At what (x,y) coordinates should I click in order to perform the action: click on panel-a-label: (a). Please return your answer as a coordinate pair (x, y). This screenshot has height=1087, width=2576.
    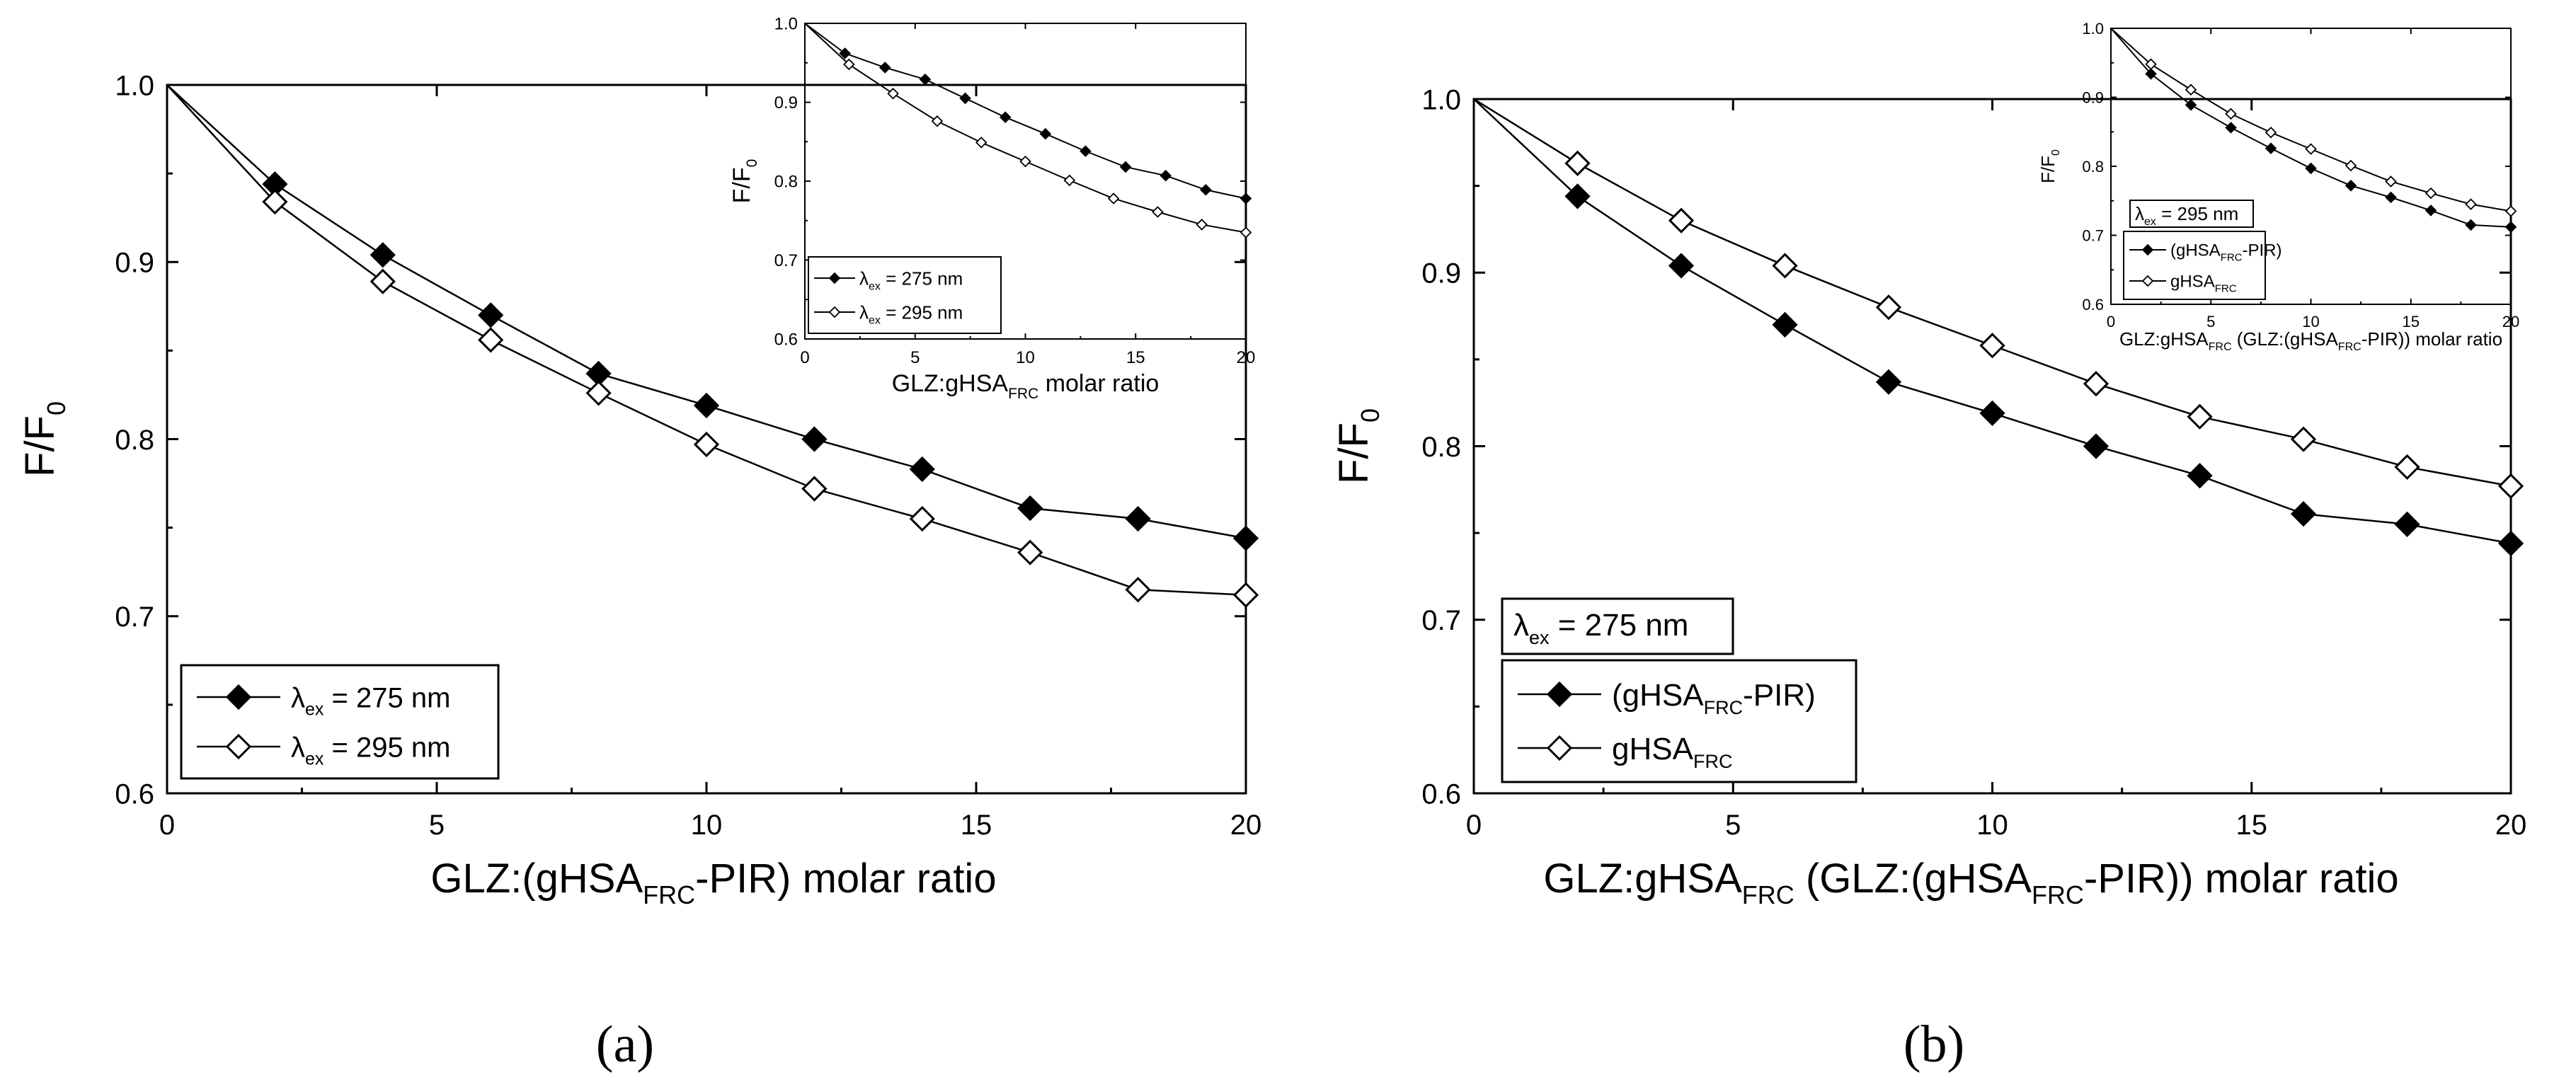
    Looking at the image, I should click on (625, 1045).